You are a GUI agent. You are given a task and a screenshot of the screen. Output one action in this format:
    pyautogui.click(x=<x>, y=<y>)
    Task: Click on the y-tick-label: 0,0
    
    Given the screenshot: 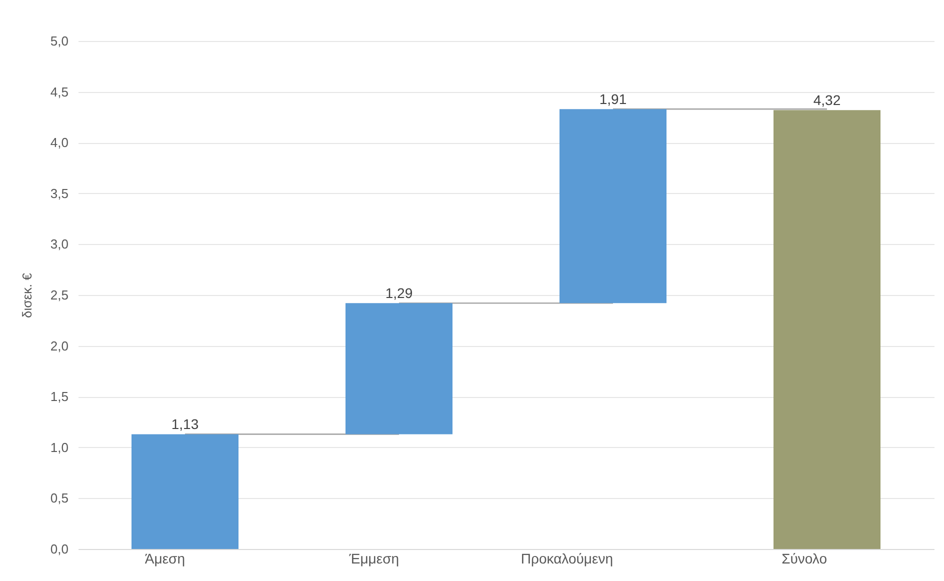 What is the action you would take?
    pyautogui.click(x=59, y=549)
    